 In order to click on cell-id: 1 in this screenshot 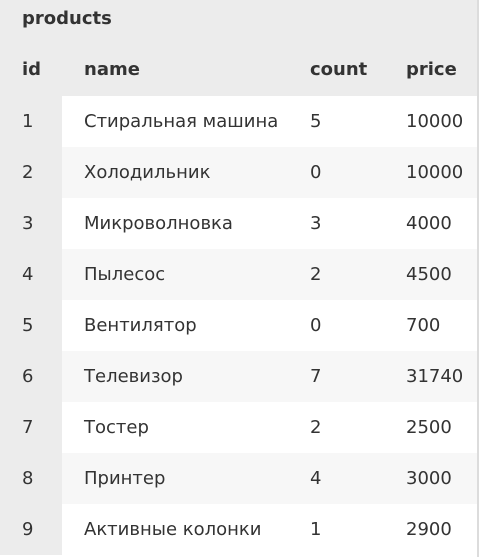, I will do `click(31, 121)`.